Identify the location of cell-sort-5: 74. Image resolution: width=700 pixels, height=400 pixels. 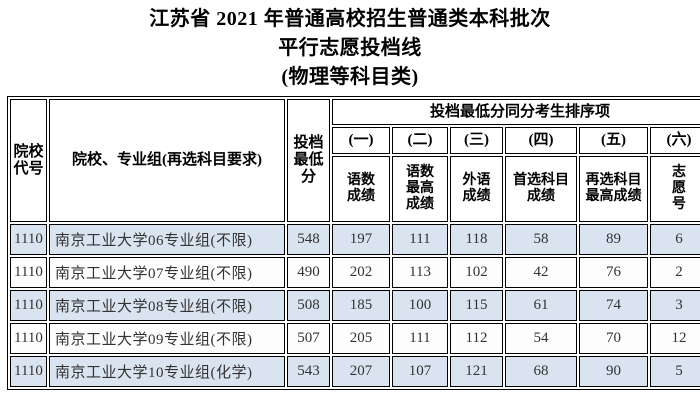
(613, 305).